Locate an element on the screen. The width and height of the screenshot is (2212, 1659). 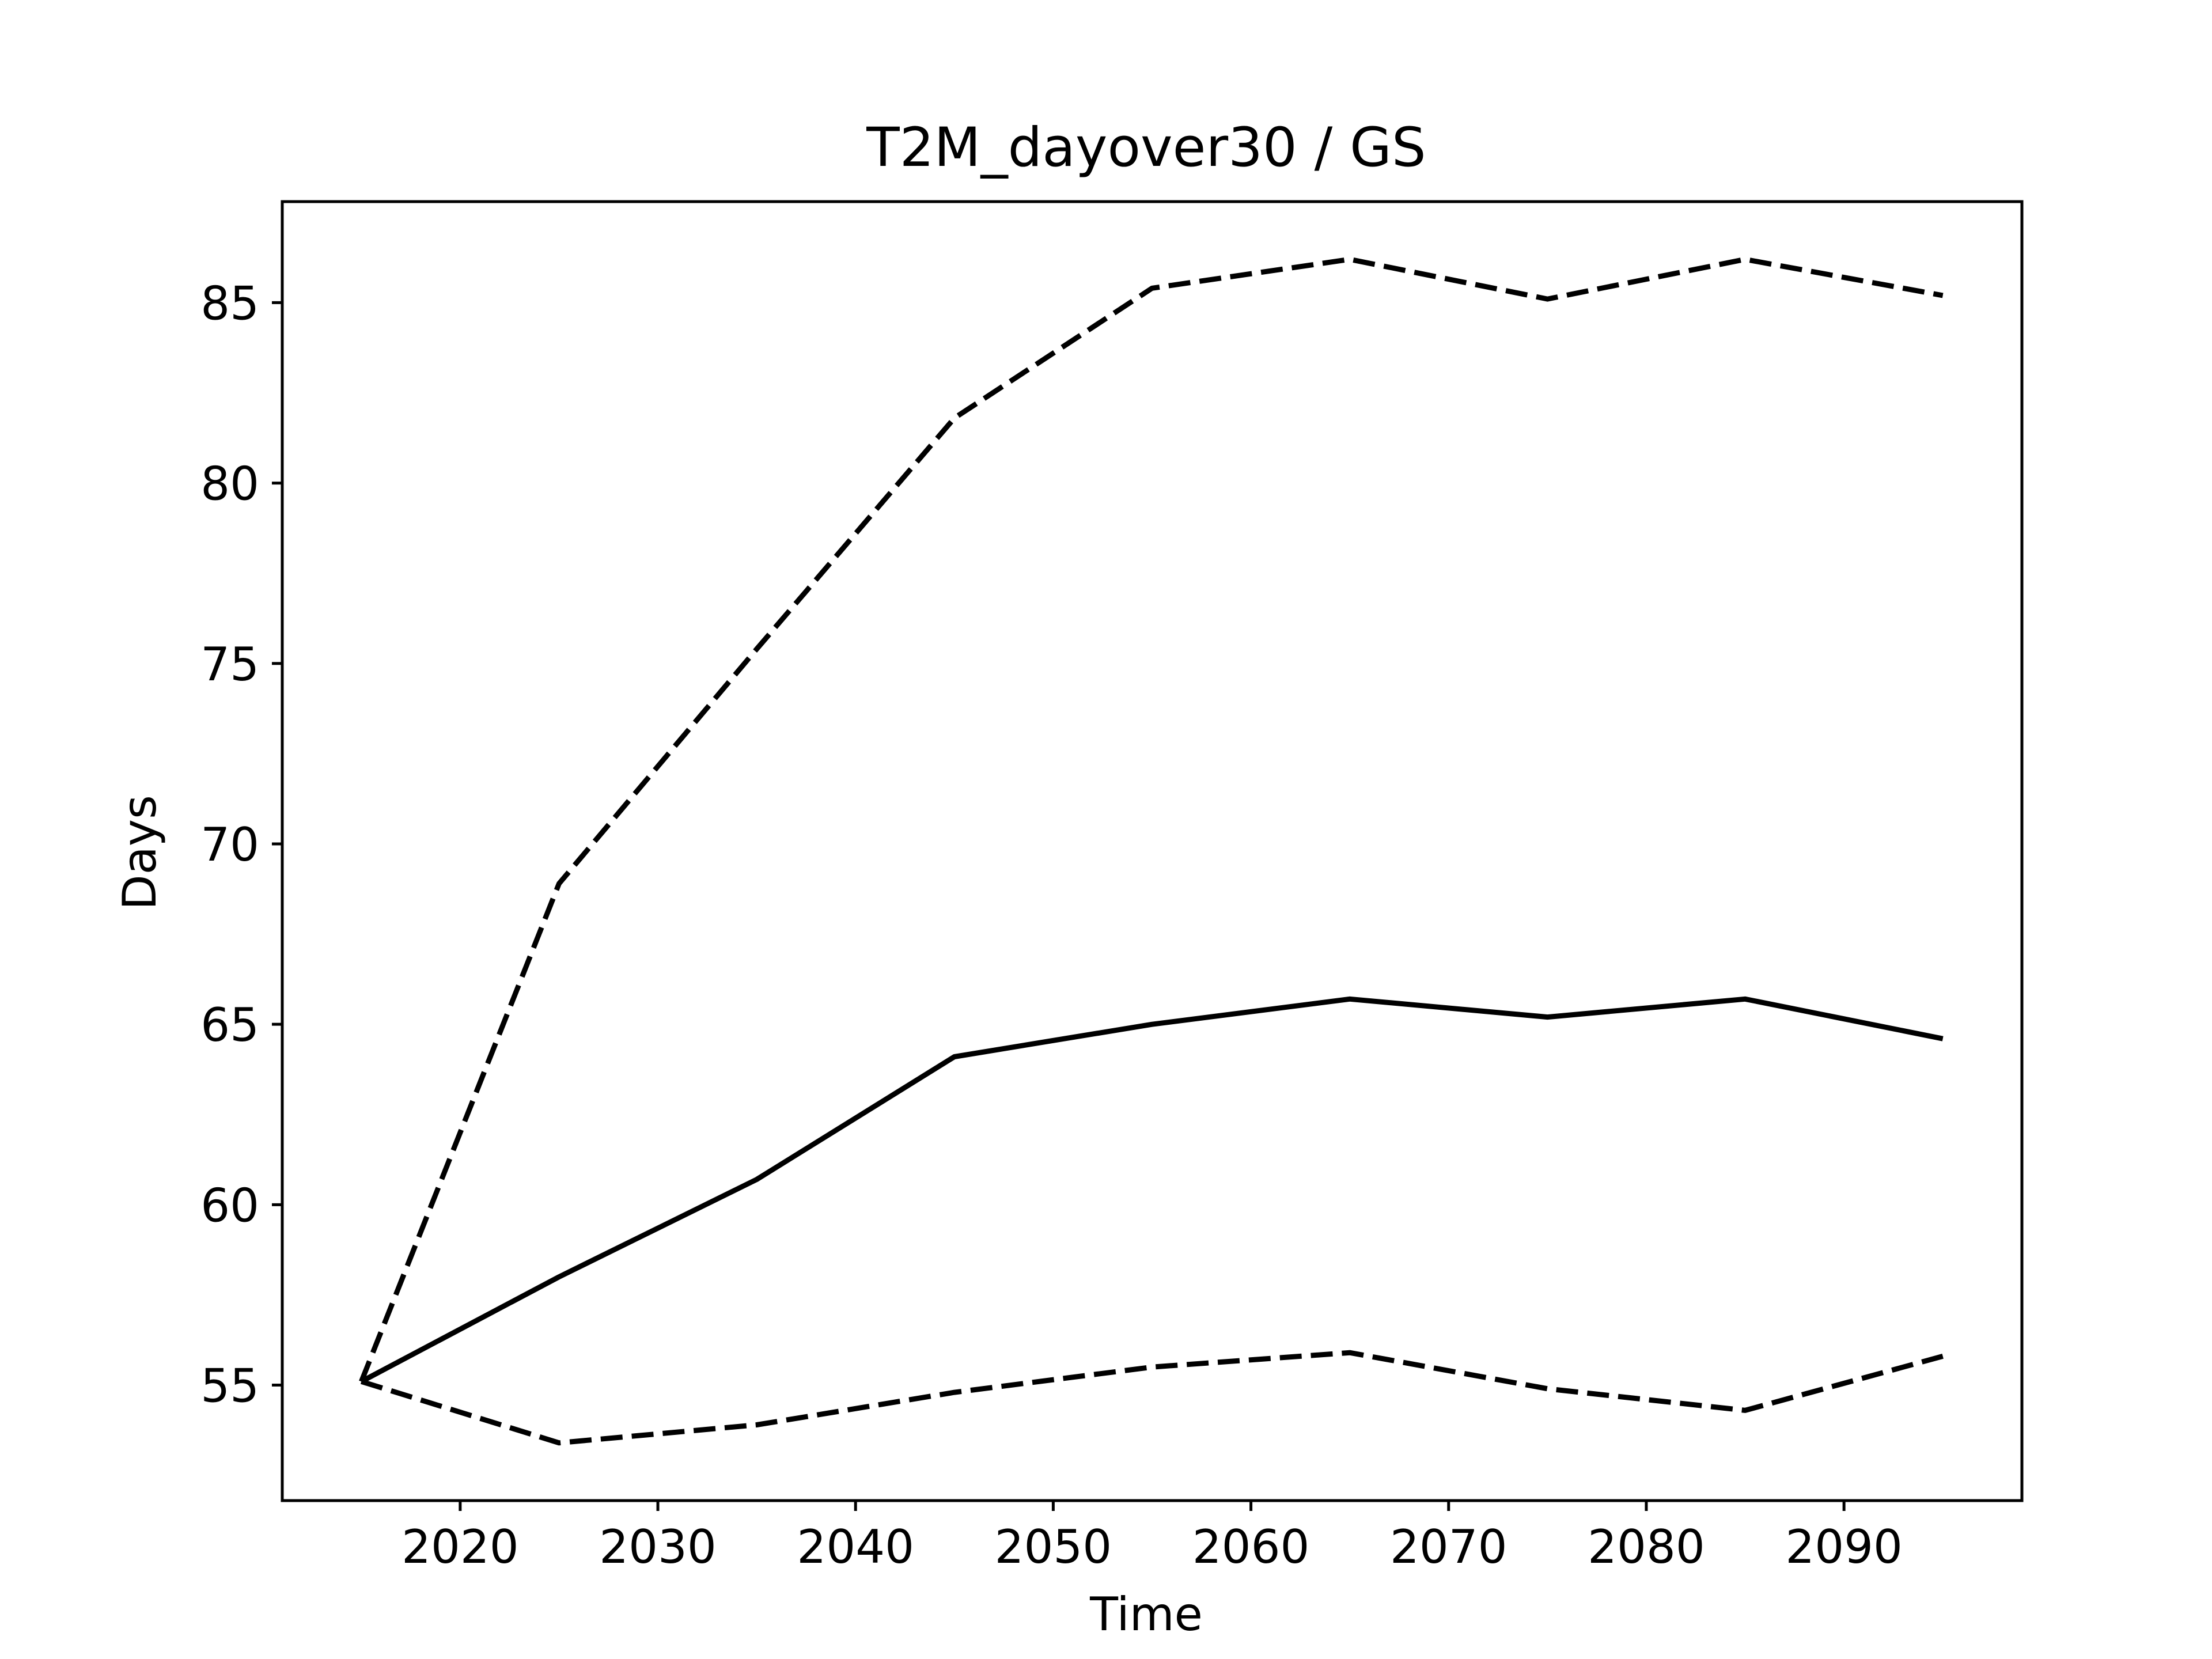
y-tick-label: 70 is located at coordinates (229, 845).